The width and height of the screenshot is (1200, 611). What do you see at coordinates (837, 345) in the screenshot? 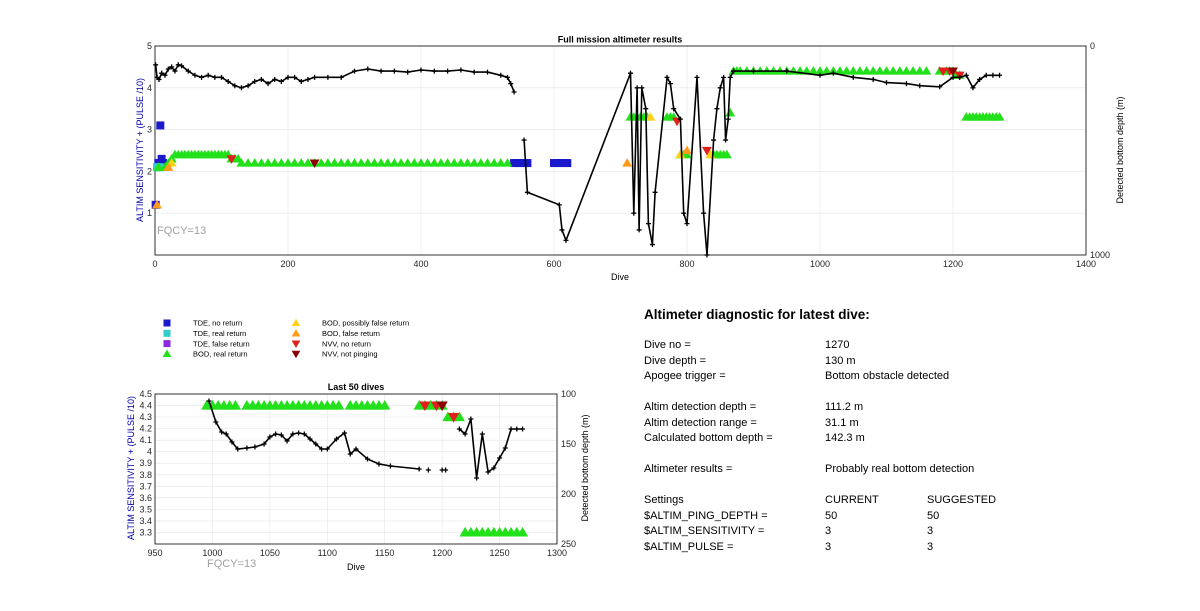
I see `diag-value: 1270` at bounding box center [837, 345].